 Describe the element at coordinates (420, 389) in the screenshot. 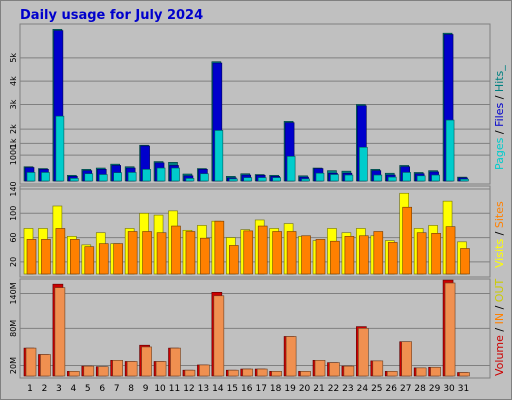

I see `day-label: 28` at that location.